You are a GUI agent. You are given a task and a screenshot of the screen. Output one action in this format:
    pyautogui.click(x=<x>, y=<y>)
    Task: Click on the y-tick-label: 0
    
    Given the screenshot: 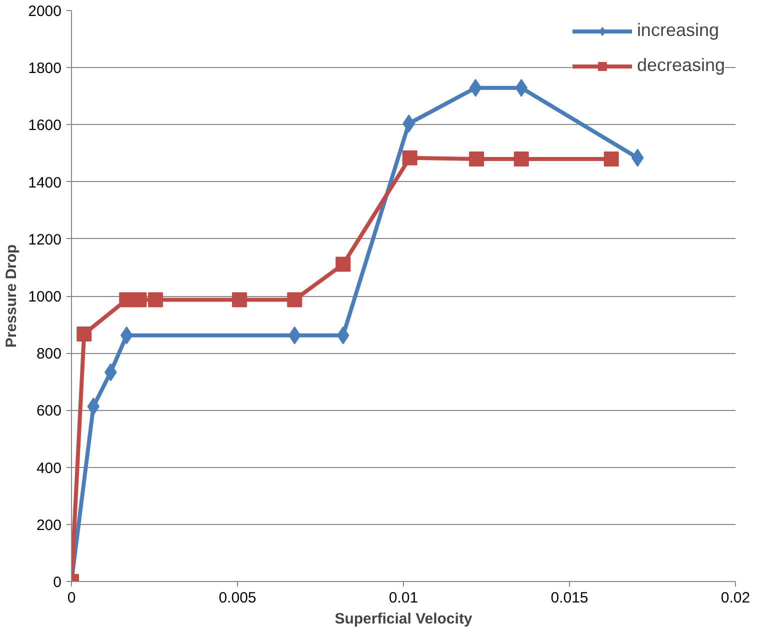 What is the action you would take?
    pyautogui.click(x=57, y=582)
    